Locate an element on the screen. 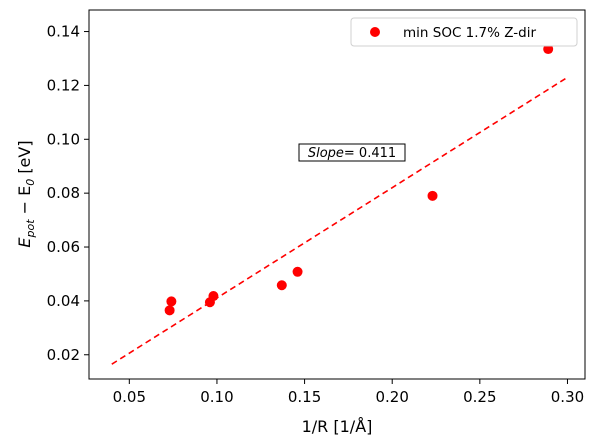 This screenshot has height=443, width=592. legend-entry-label: min SOC 1.7% Z-dir is located at coordinates (469, 33).